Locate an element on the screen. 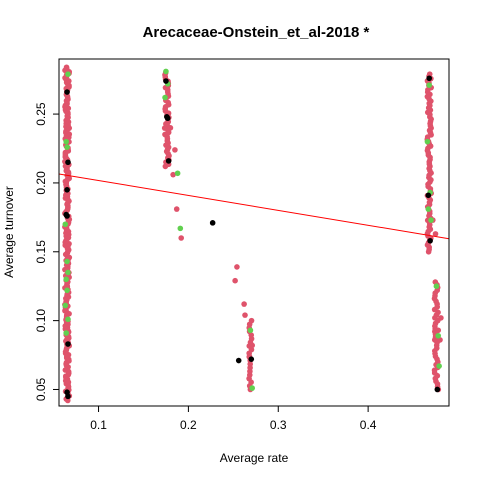  y-tick-label: 0.10 is located at coordinates (41, 321).